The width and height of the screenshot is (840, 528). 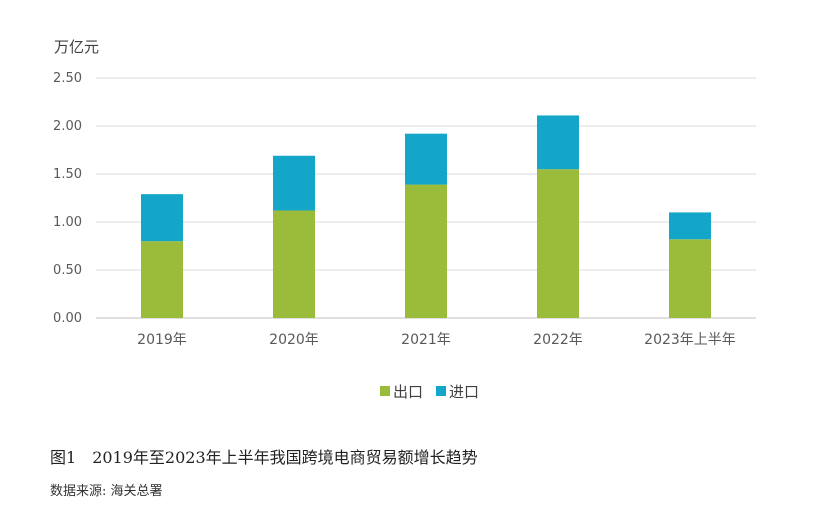 What do you see at coordinates (426, 340) in the screenshot?
I see `x-tick-label: 2021年` at bounding box center [426, 340].